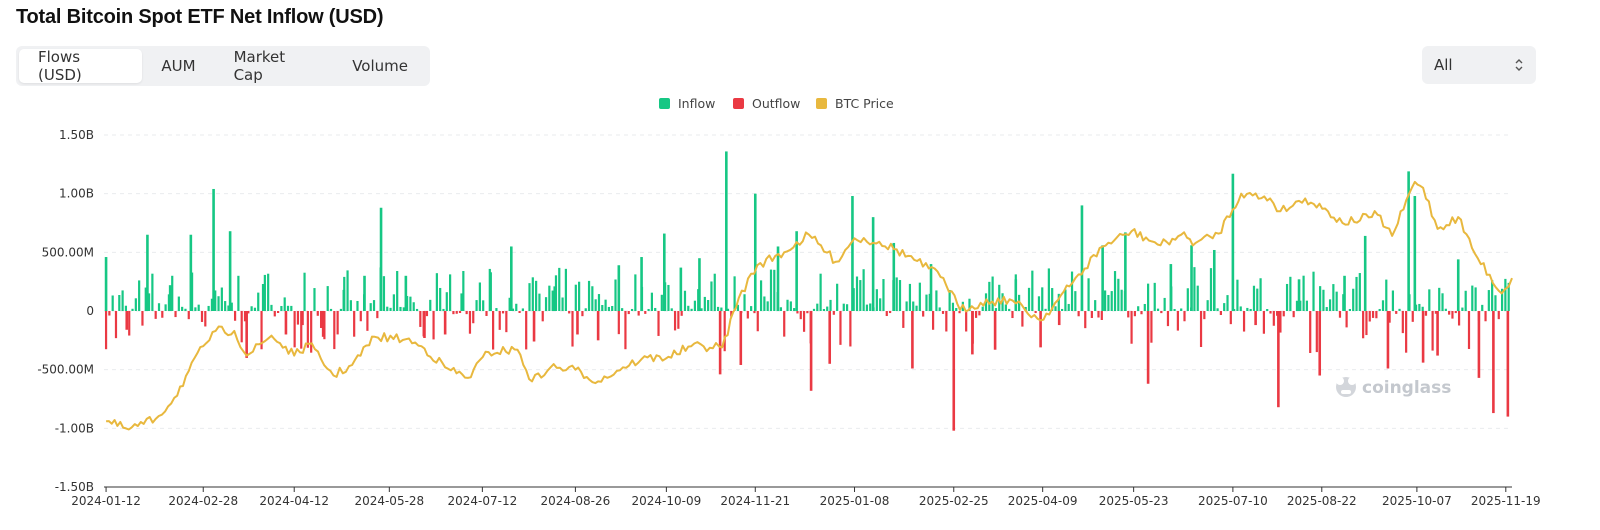  Describe the element at coordinates (76, 194) in the screenshot. I see `y-tick-label: 1.00B` at that location.